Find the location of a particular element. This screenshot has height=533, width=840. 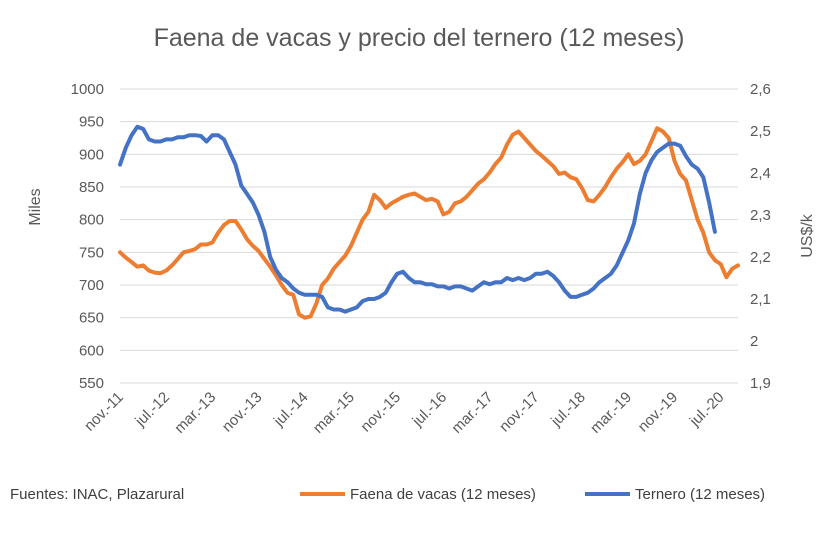

y2-tick-label: 2,1 is located at coordinates (760, 299).